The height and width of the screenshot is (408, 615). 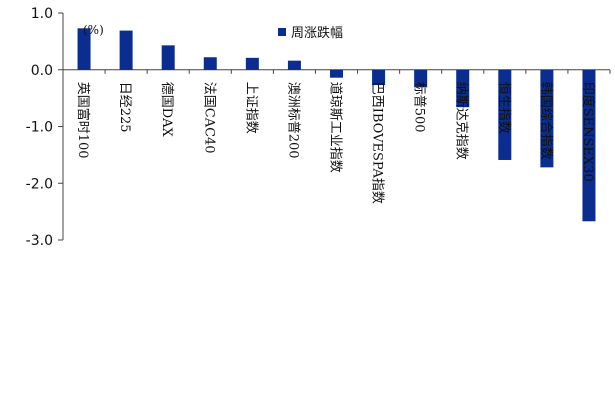 What do you see at coordinates (83, 120) in the screenshot?
I see `x-category-label: 英国富时100` at bounding box center [83, 120].